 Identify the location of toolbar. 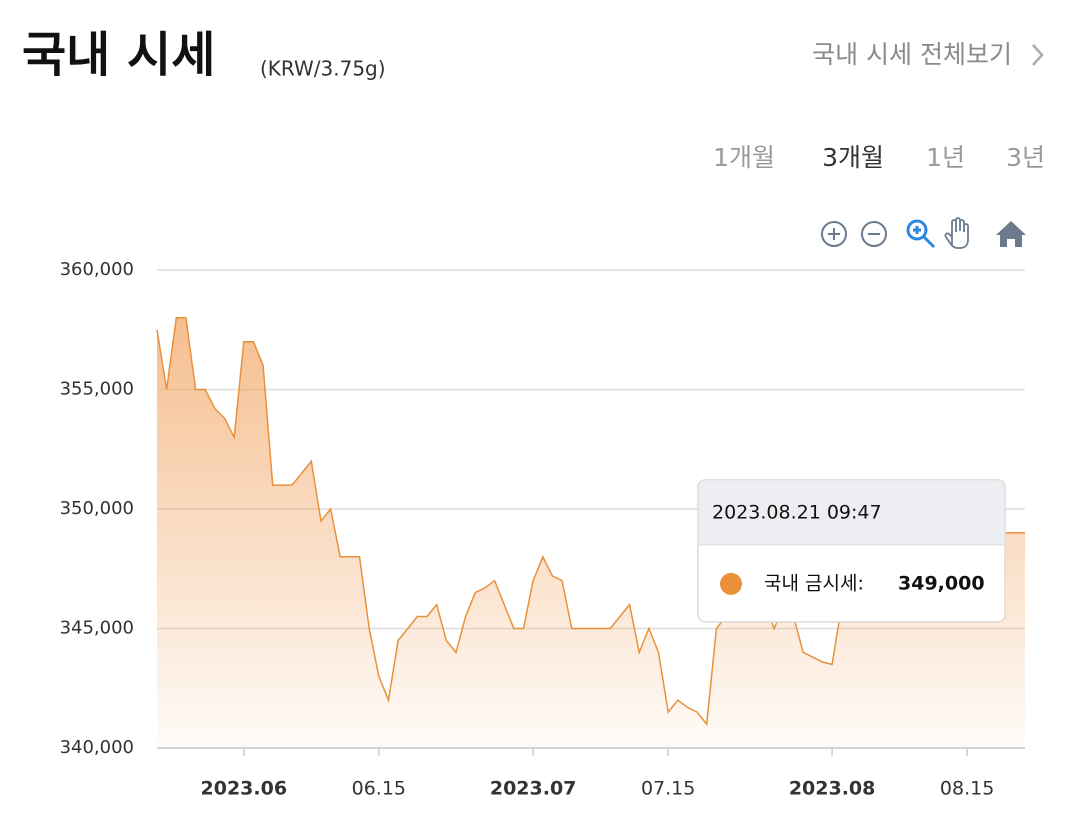
(923, 233).